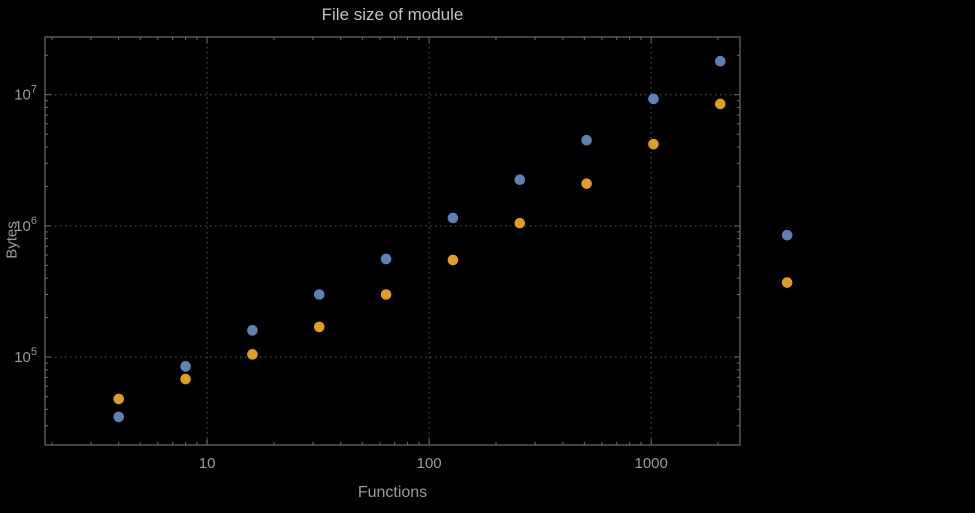 The height and width of the screenshot is (513, 975). I want to click on chart-title: File size of module, so click(392, 14).